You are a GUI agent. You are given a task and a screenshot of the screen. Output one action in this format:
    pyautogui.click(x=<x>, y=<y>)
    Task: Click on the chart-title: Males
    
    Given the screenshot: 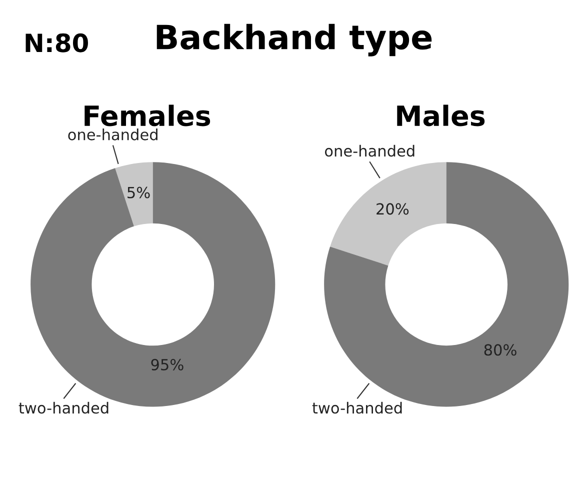 What is the action you would take?
    pyautogui.click(x=441, y=115)
    